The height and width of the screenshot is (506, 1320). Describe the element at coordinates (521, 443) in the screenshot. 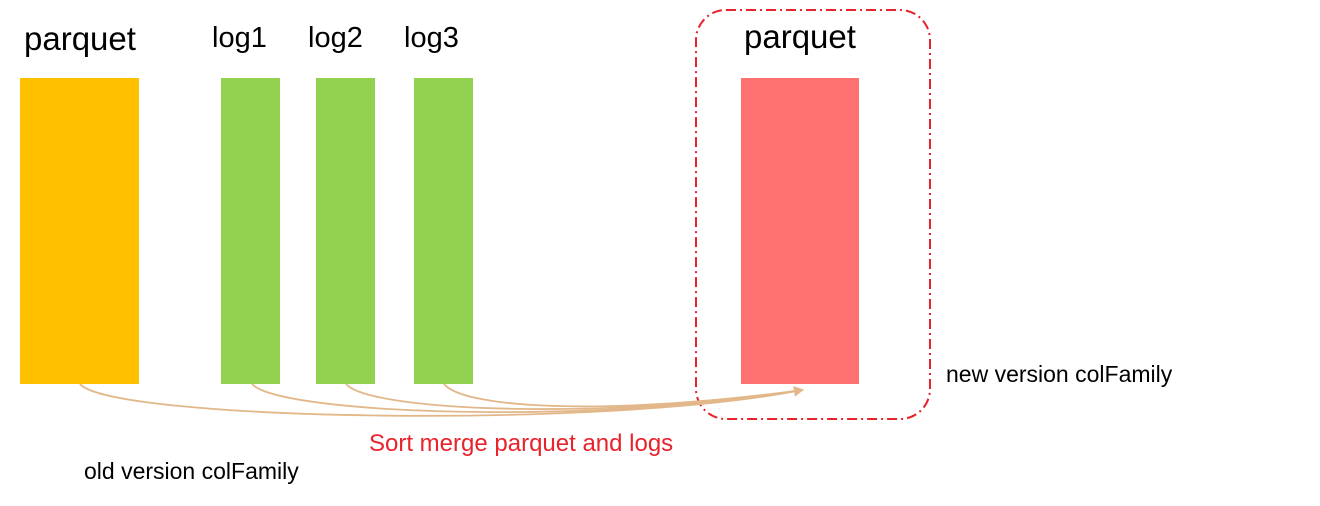

I see `merge-caption: Sort merge parquet and logs` at that location.